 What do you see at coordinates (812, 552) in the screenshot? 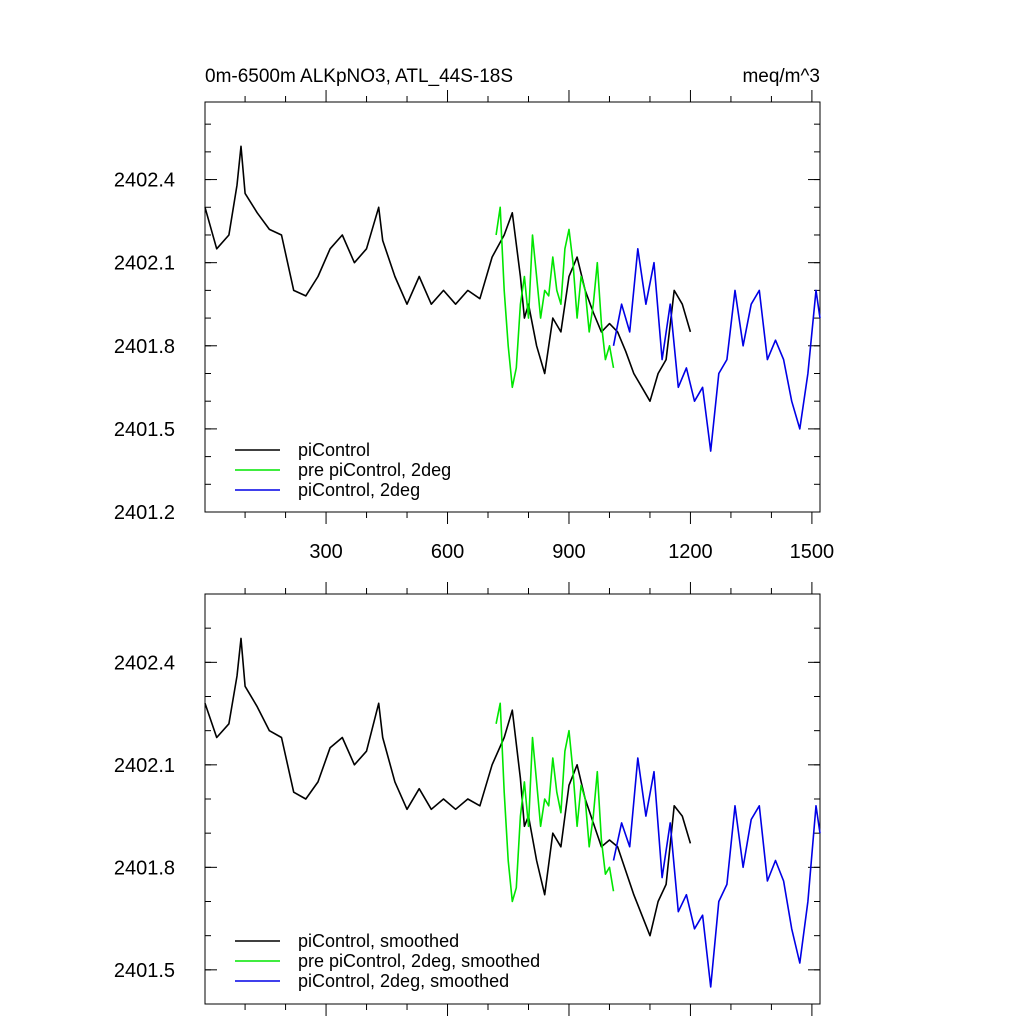
I see `top-x-tick-label: 1500` at bounding box center [812, 552].